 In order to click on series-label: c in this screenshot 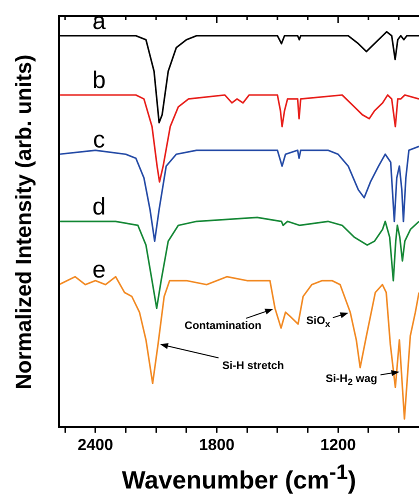, I will do `click(99, 140)`.